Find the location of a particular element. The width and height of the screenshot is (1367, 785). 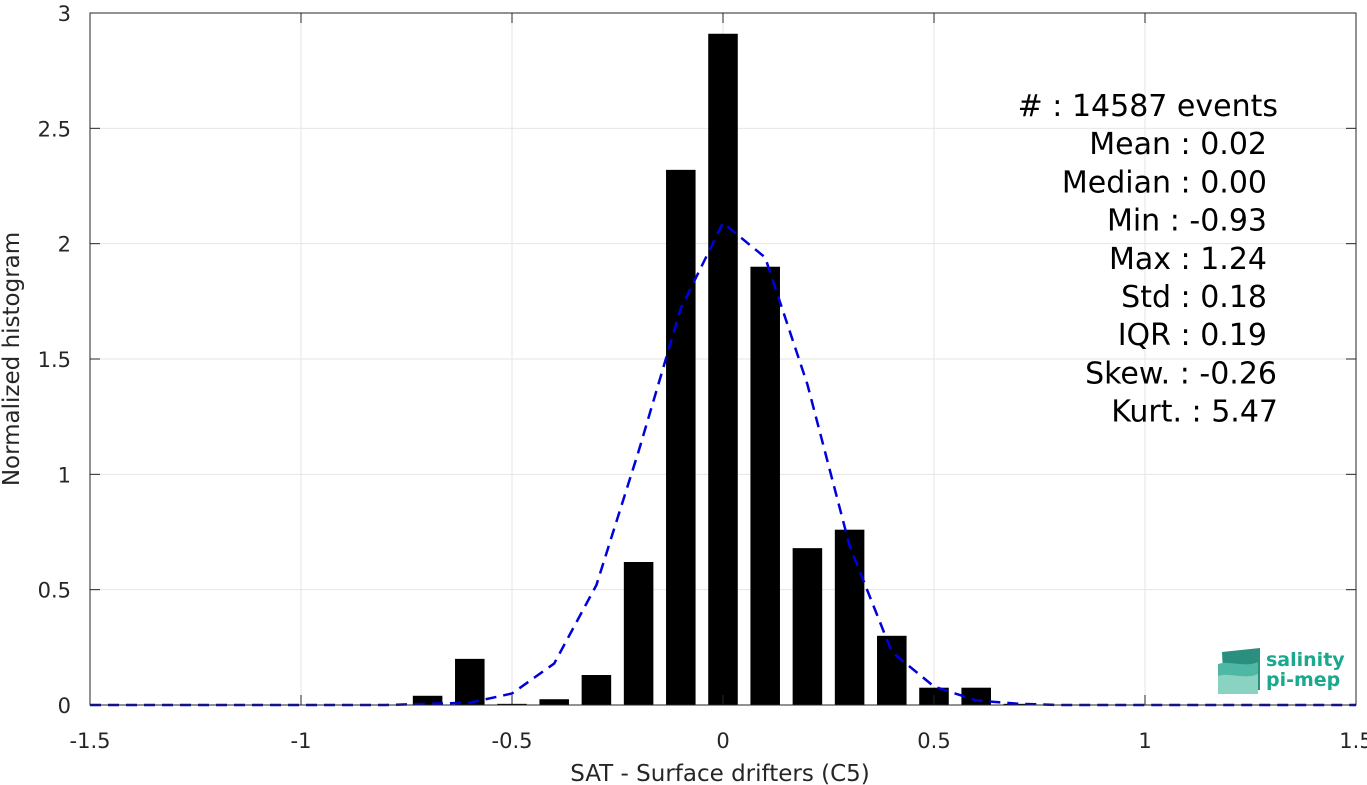

logo-text-line1: salinity is located at coordinates (1305, 660).